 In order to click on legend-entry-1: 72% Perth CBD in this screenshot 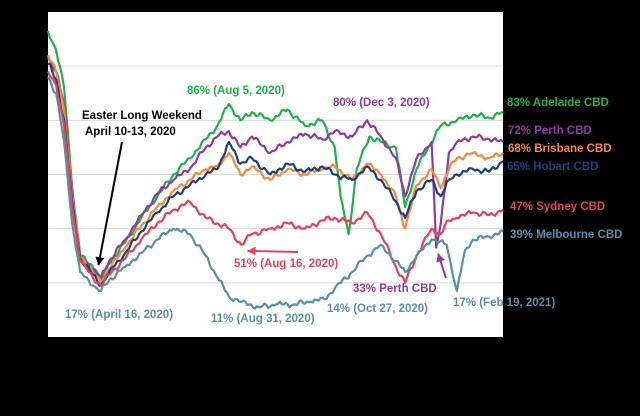, I will do `click(550, 131)`.